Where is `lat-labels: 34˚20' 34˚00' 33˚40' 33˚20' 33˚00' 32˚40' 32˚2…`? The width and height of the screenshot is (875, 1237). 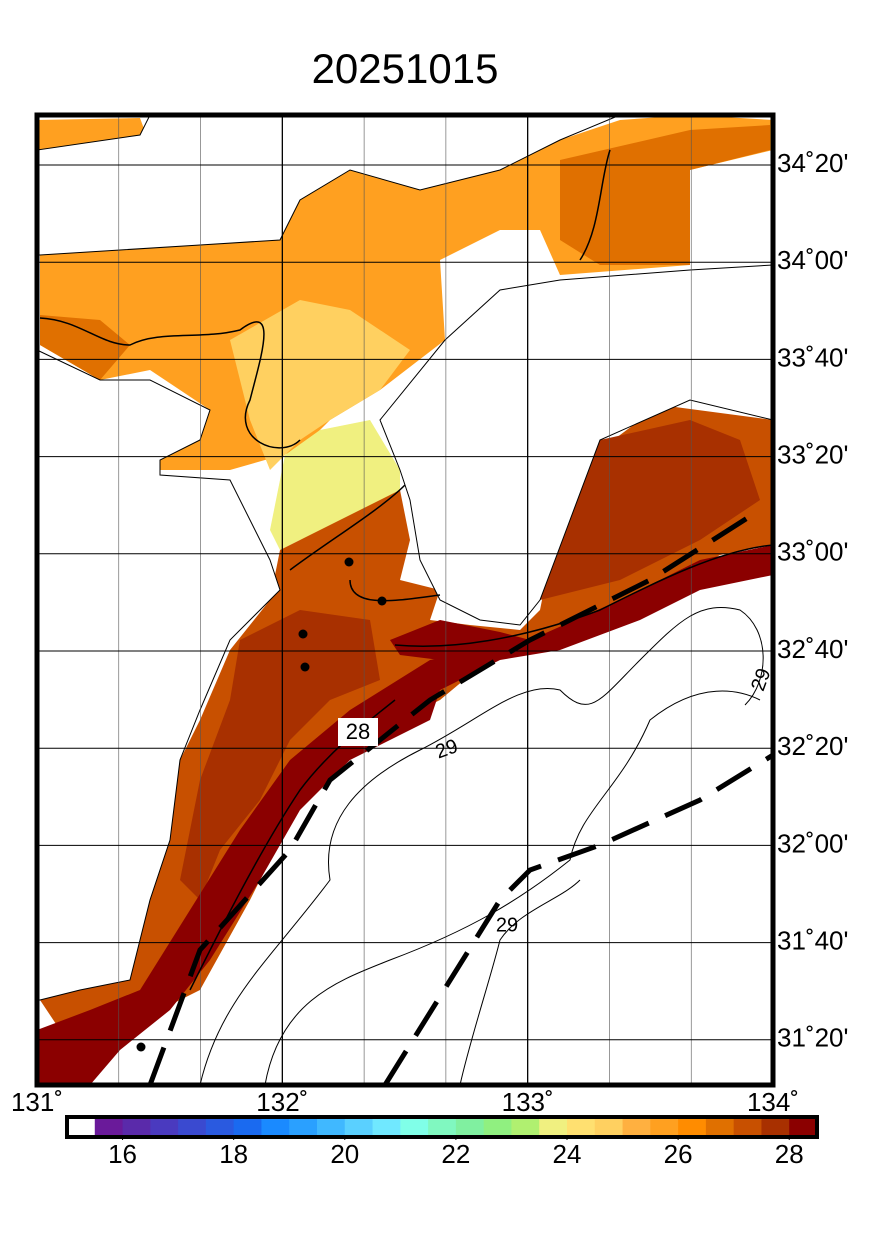
lat-labels: 34˚20' 34˚00' 33˚40' 33˚20' 33˚00' 32˚40' 32˚2… is located at coordinates (812, 600).